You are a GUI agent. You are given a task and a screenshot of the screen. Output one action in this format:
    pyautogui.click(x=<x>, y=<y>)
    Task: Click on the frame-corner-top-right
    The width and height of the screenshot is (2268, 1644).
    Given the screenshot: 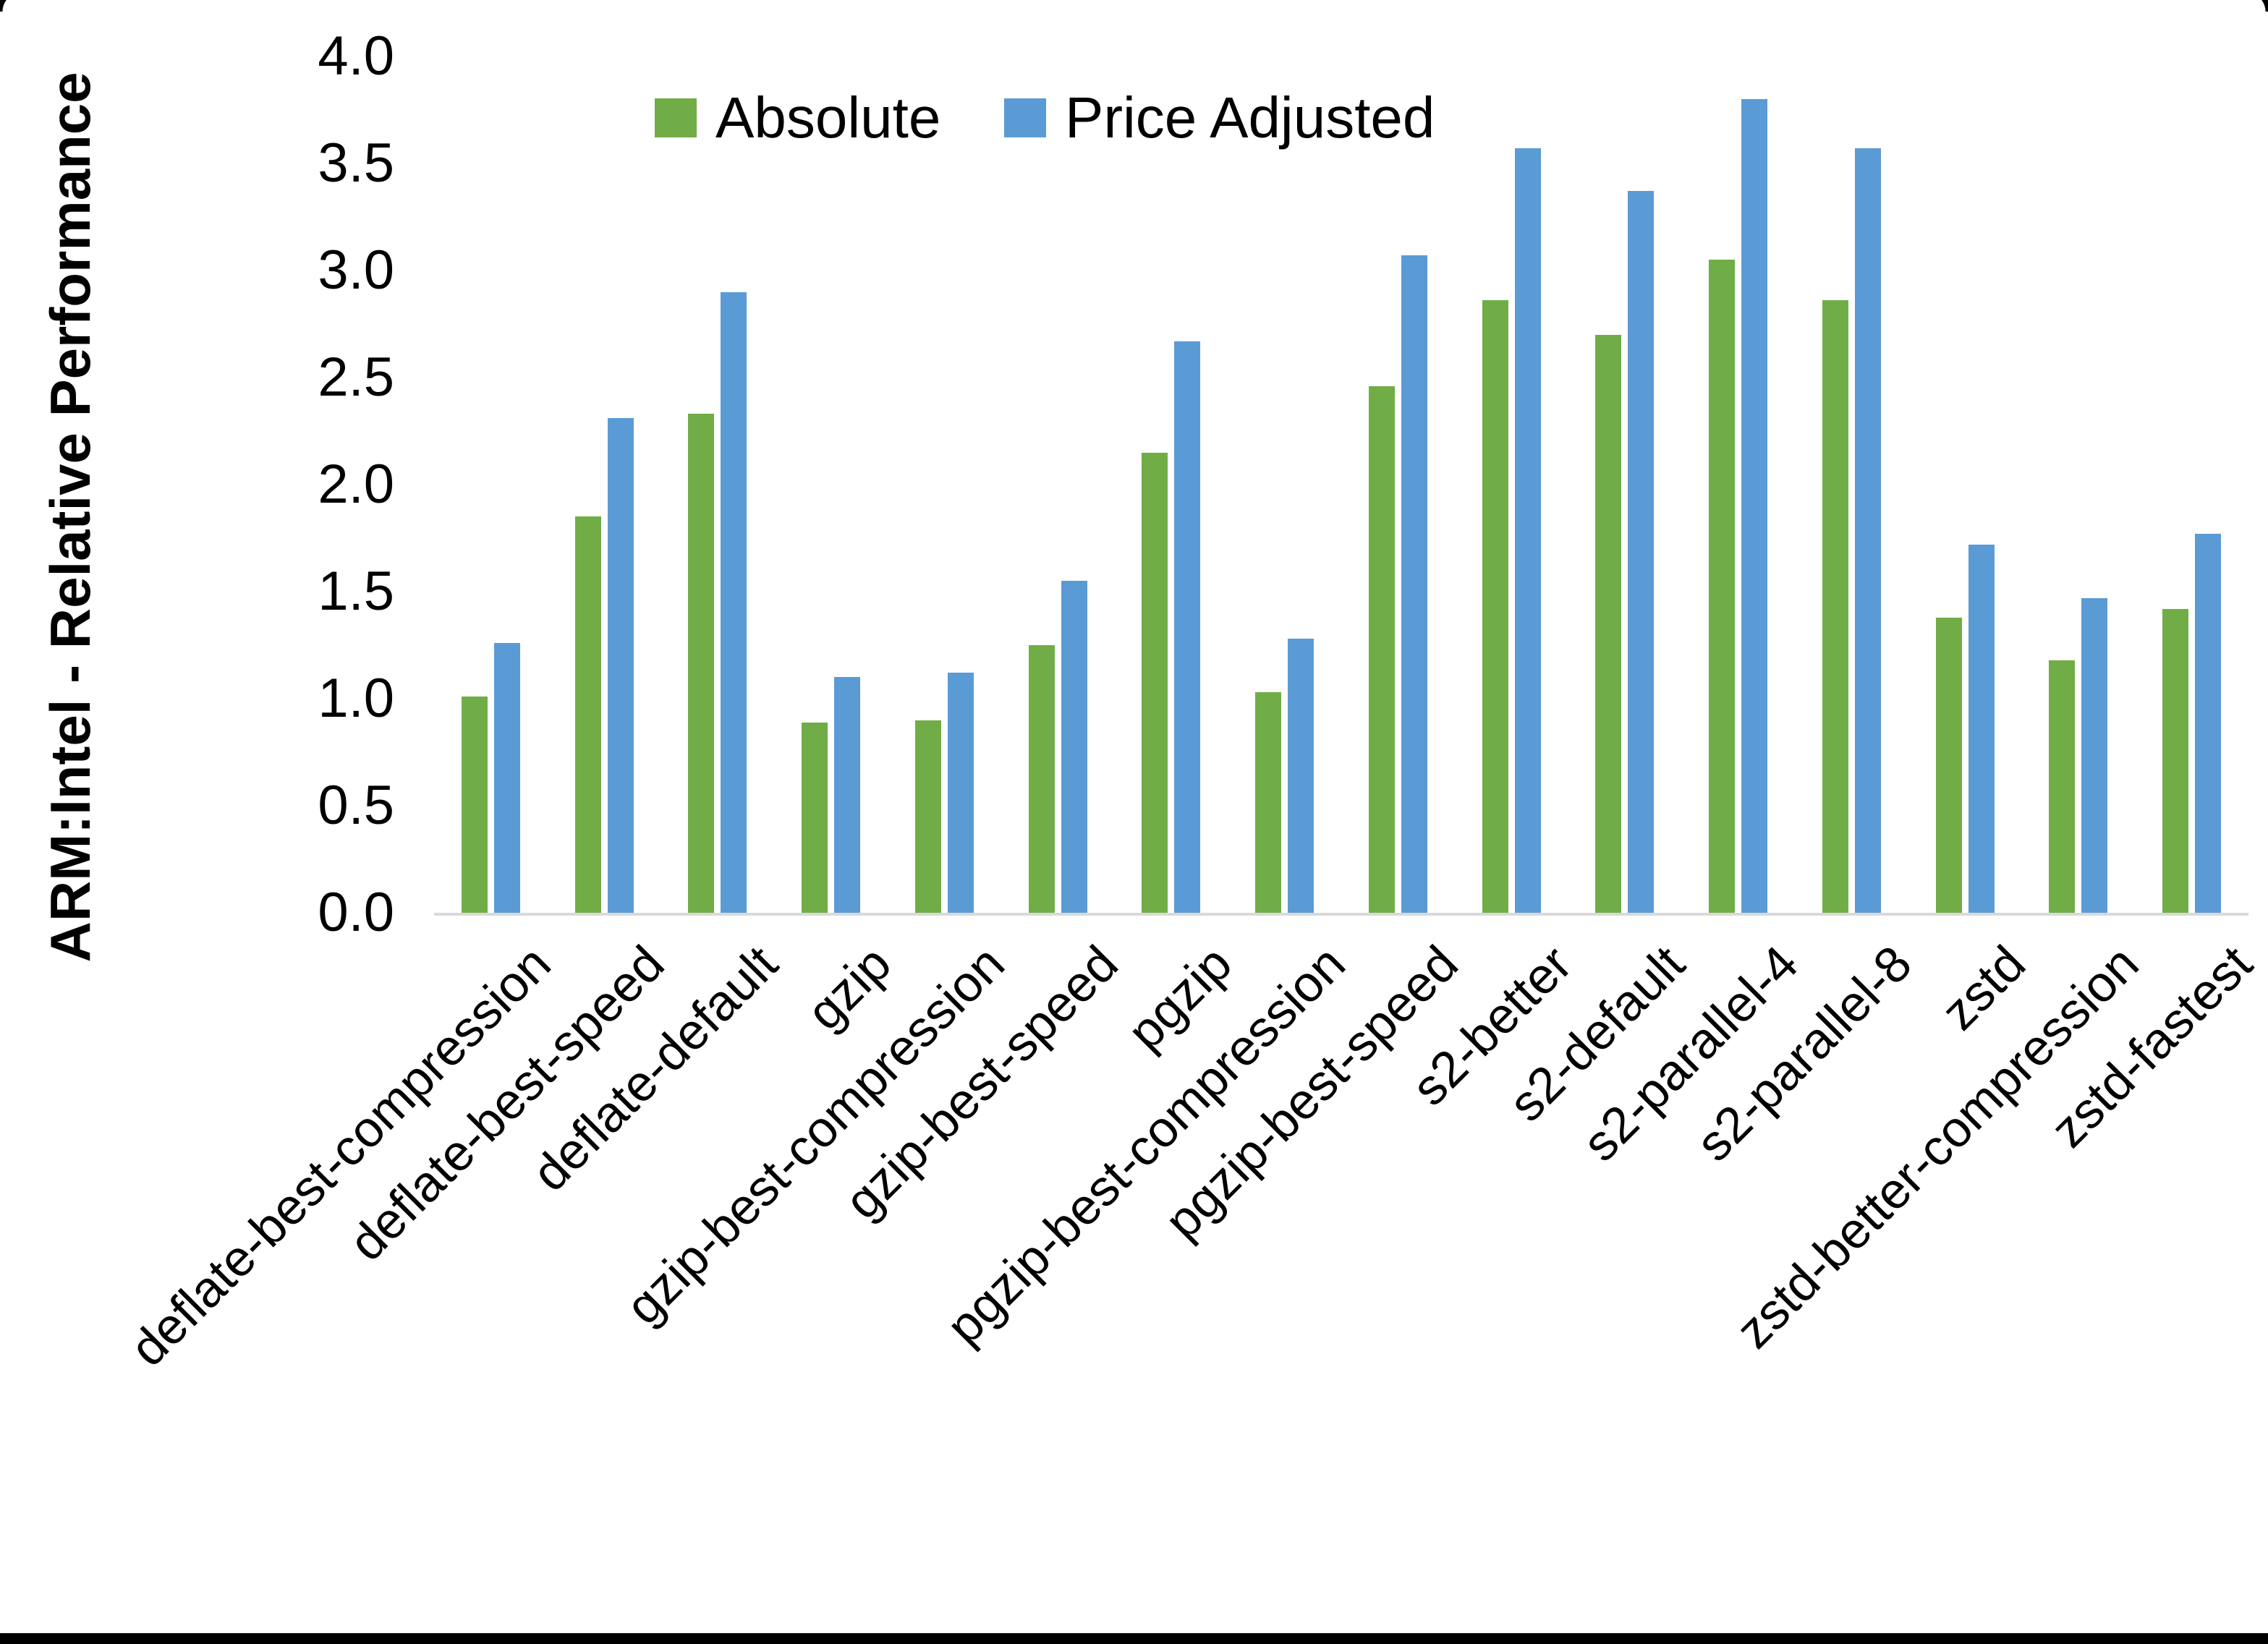 What is the action you would take?
    pyautogui.click(x=2257, y=6)
    